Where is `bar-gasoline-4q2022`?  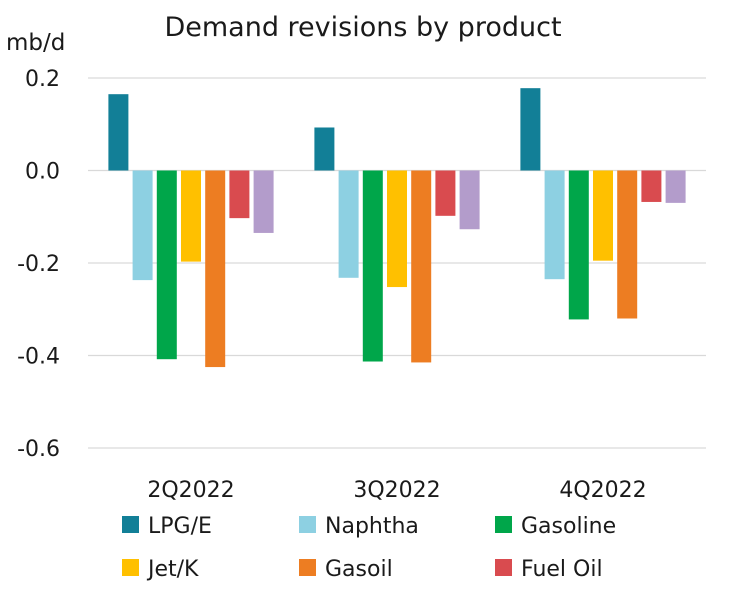 bar-gasoline-4q2022 is located at coordinates (578, 245).